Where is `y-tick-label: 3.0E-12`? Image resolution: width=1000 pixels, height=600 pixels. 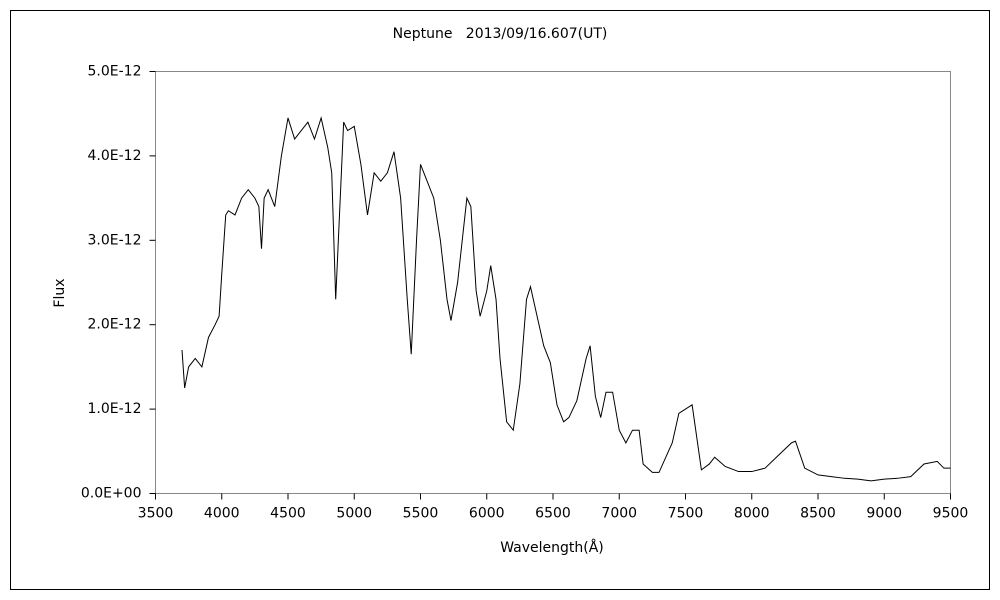 y-tick-label: 3.0E-12 is located at coordinates (115, 240).